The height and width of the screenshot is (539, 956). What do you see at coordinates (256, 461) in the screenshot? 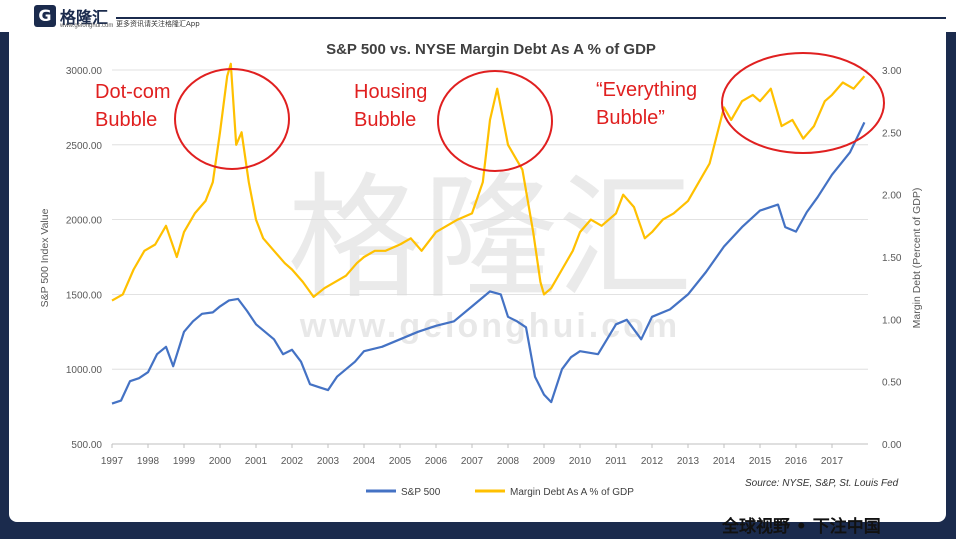
I see `x-tick-label: 2001` at bounding box center [256, 461].